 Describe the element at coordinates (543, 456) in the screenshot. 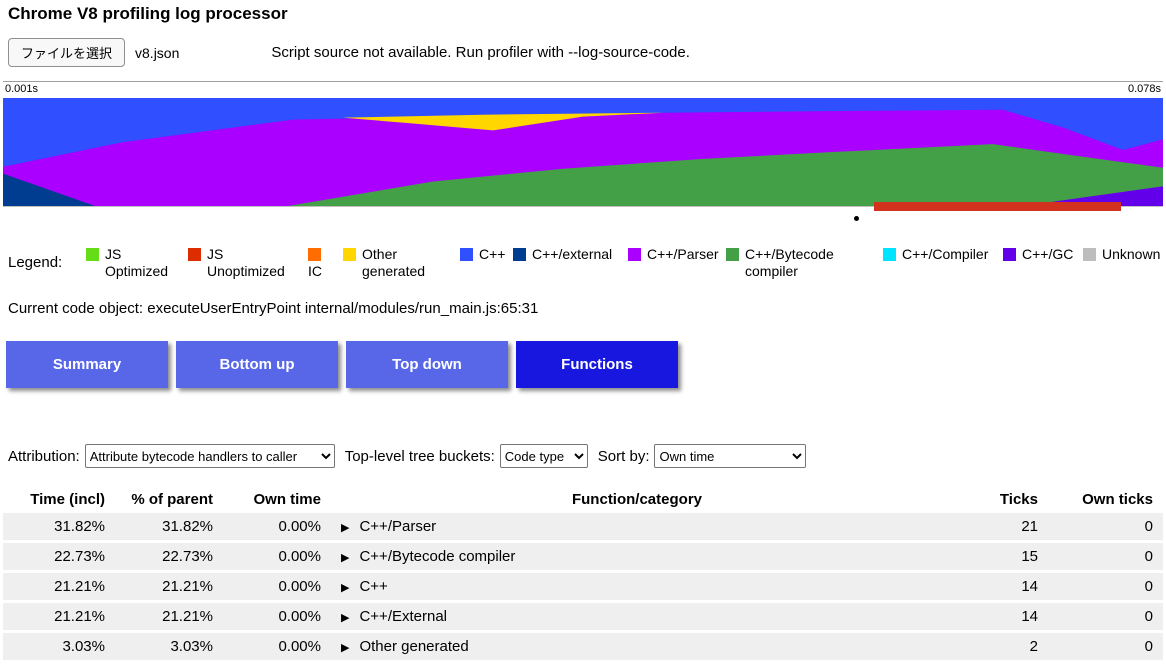

I see `buckets-select: Code type` at that location.